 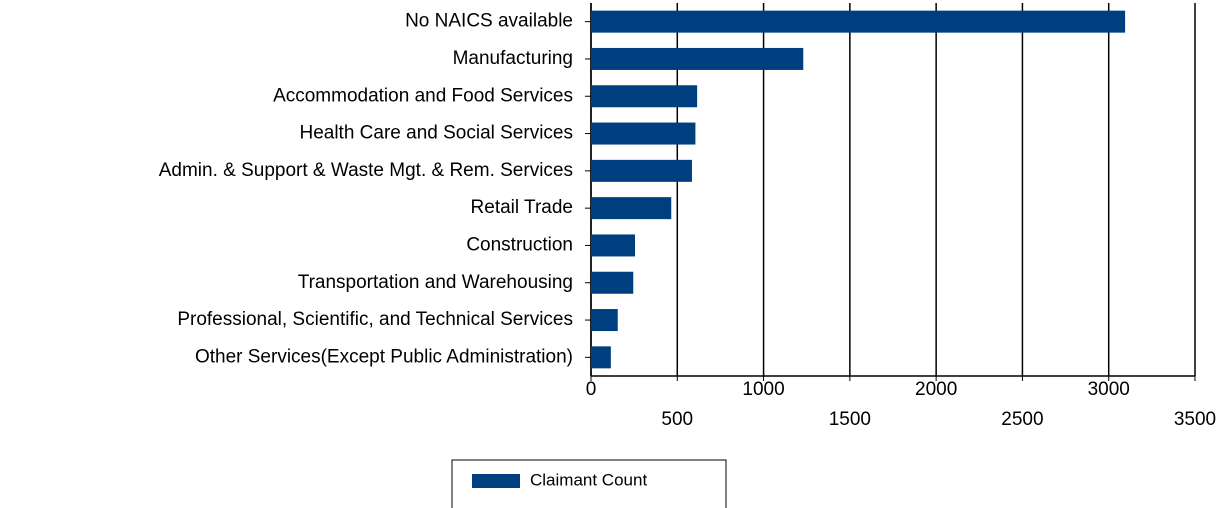 I want to click on legend-swatch, so click(x=496, y=481).